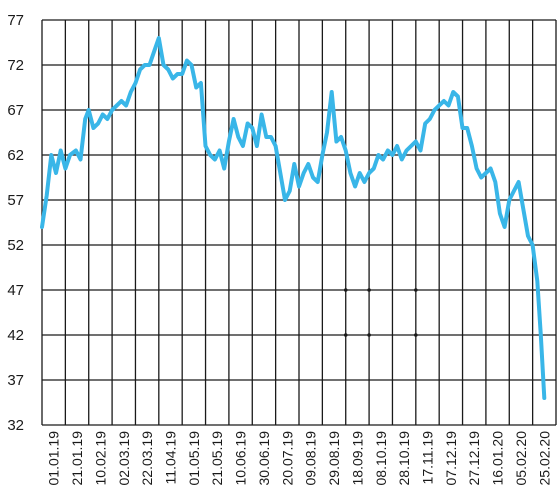 Image resolution: width=558 pixels, height=504 pixels. Describe the element at coordinates (311, 458) in the screenshot. I see `x-tick-label: 09.08.19` at that location.